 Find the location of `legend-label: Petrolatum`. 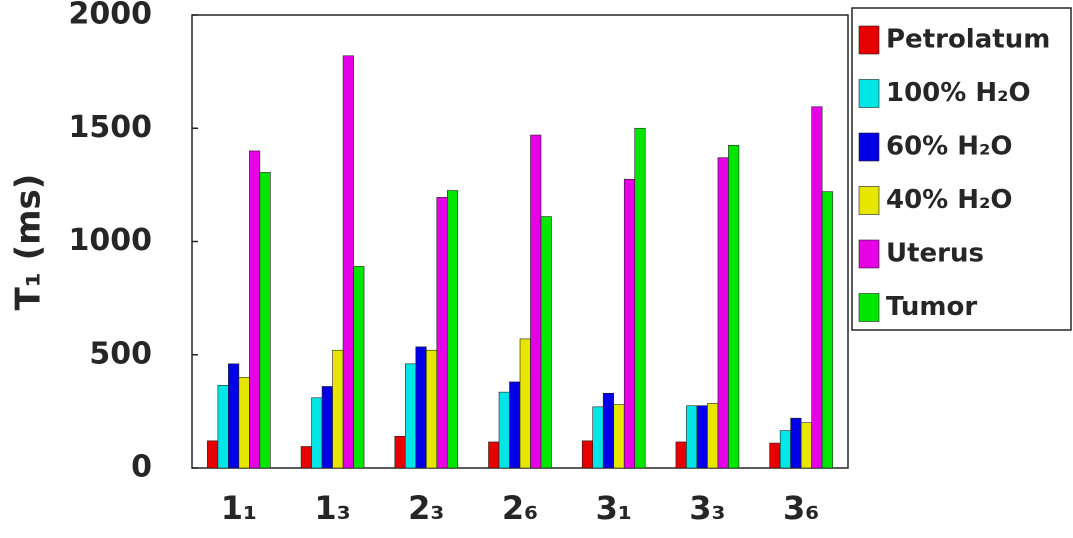

legend-label: Petrolatum is located at coordinates (968, 40).